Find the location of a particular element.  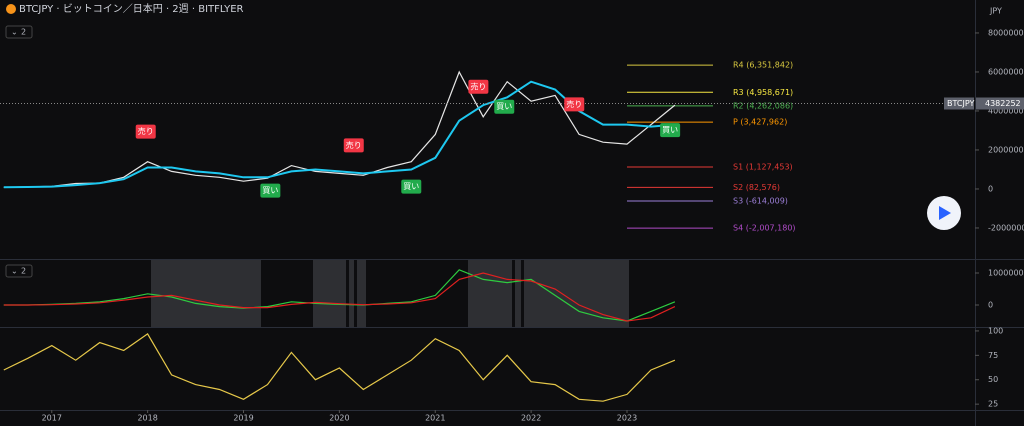

y-tick-label: 8000000 is located at coordinates (1006, 32).